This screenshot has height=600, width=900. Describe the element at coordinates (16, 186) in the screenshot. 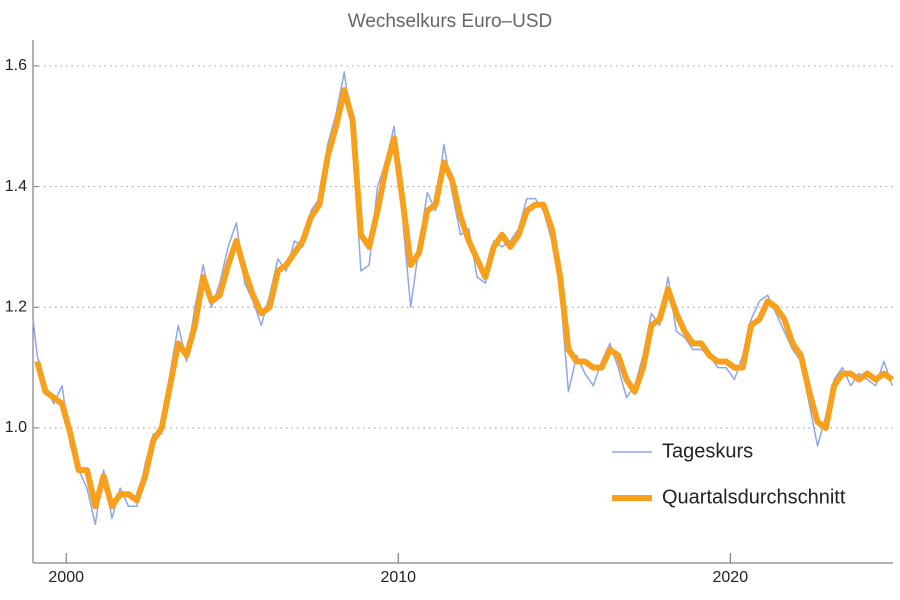

I see `y-tick-label: 1.4` at that location.